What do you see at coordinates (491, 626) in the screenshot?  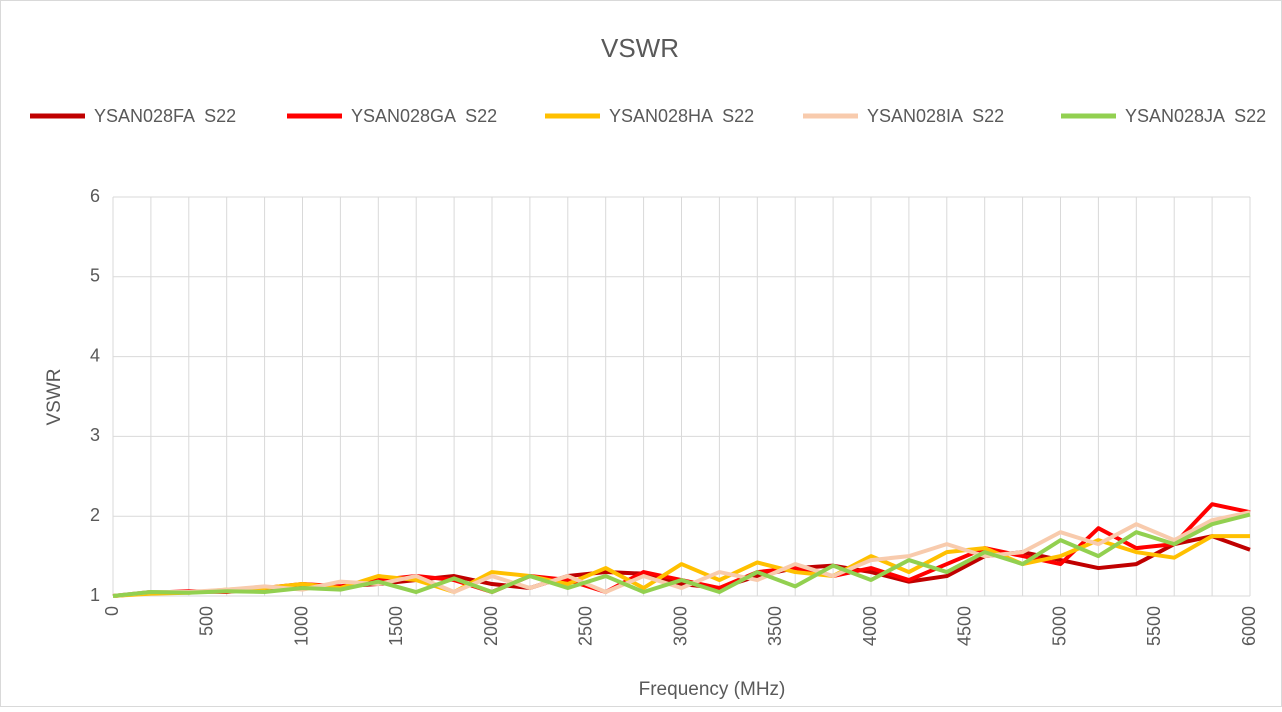 I see `x-tick-label: 2000` at bounding box center [491, 626].